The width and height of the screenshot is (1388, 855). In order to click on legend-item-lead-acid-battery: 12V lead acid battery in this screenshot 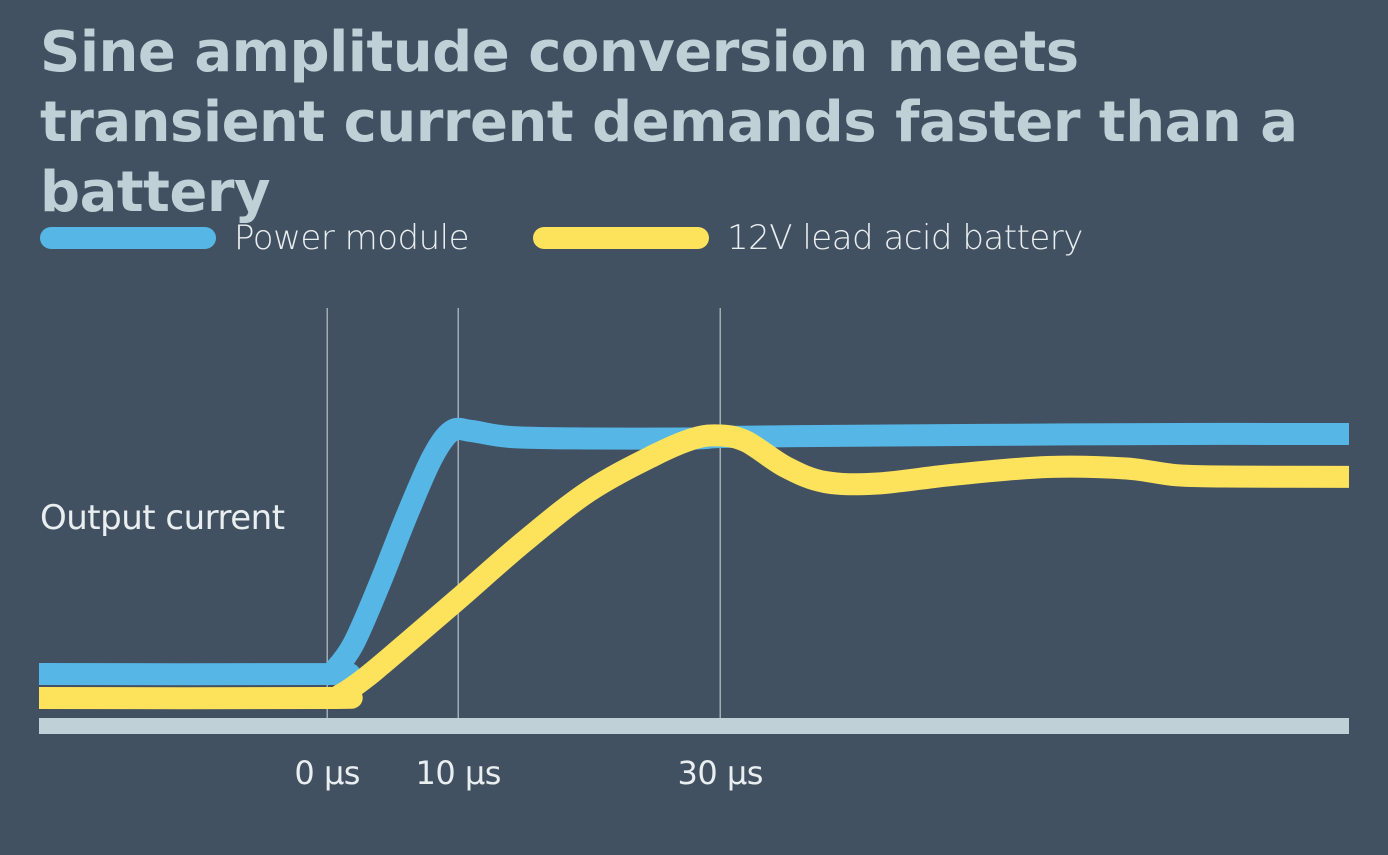, I will do `click(808, 238)`.